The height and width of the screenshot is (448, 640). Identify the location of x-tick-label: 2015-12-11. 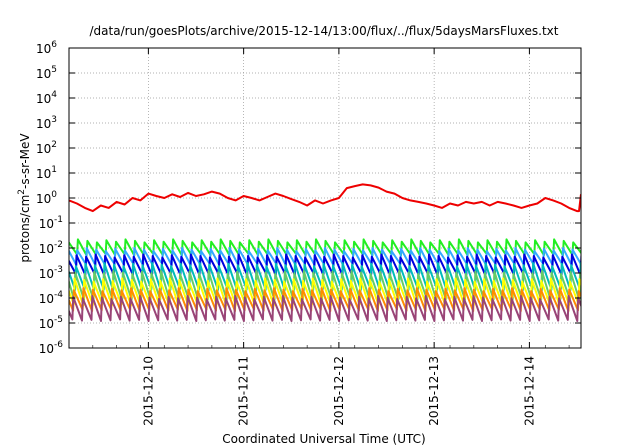
(244, 391).